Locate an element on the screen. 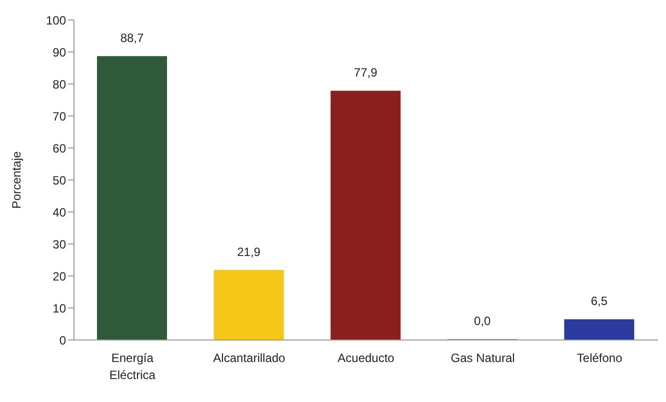 The width and height of the screenshot is (666, 402). data-label: 0,0 is located at coordinates (483, 321).